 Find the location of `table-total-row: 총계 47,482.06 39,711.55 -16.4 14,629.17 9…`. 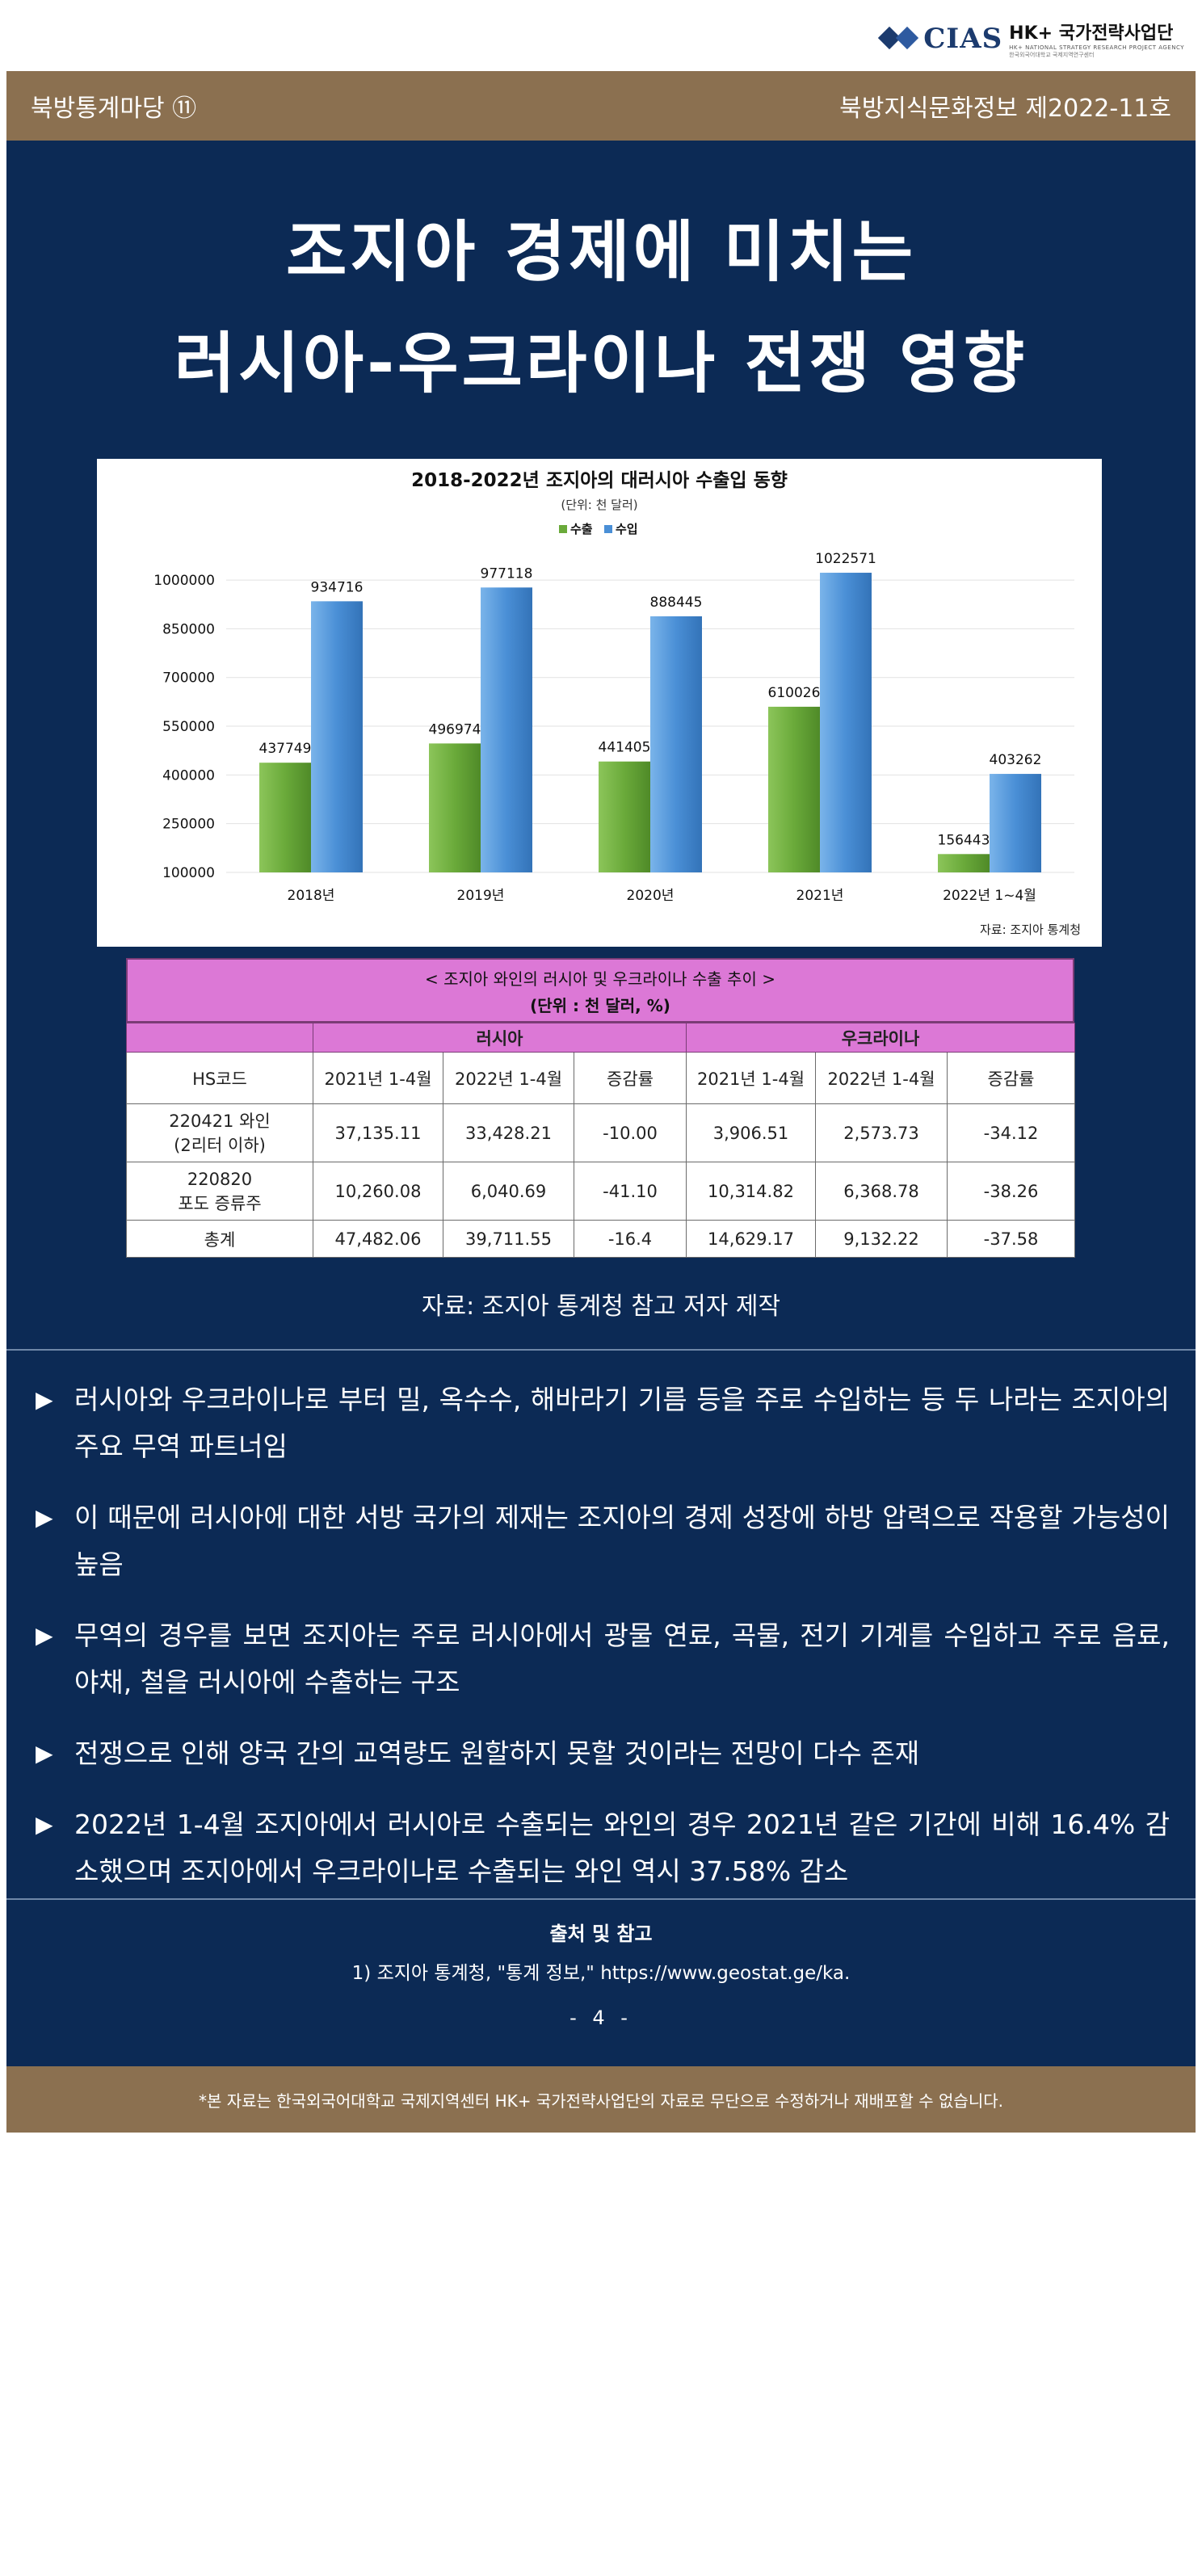

table-total-row: 총계 47,482.06 39,711.55 -16.4 14,629.17 9… is located at coordinates (601, 1239).